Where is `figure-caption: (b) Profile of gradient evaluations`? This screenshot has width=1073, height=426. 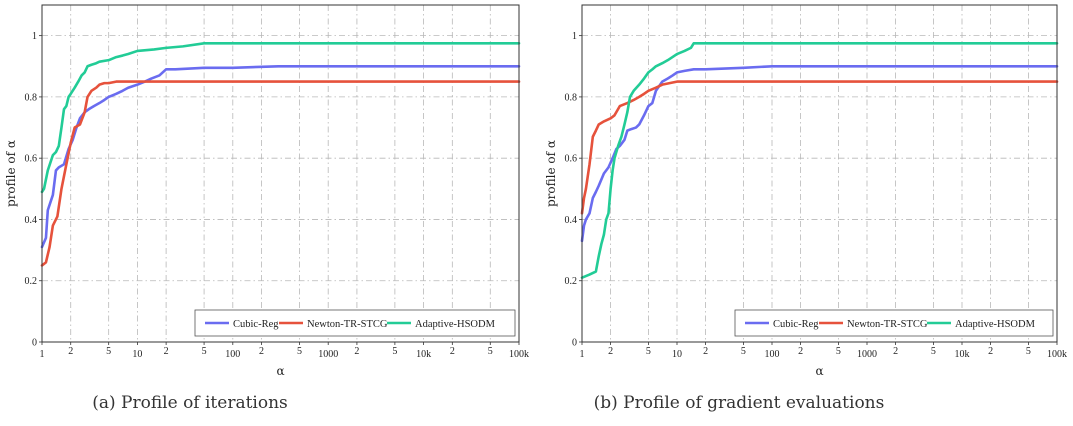 figure-caption: (b) Profile of gradient evaluations is located at coordinates (739, 403).